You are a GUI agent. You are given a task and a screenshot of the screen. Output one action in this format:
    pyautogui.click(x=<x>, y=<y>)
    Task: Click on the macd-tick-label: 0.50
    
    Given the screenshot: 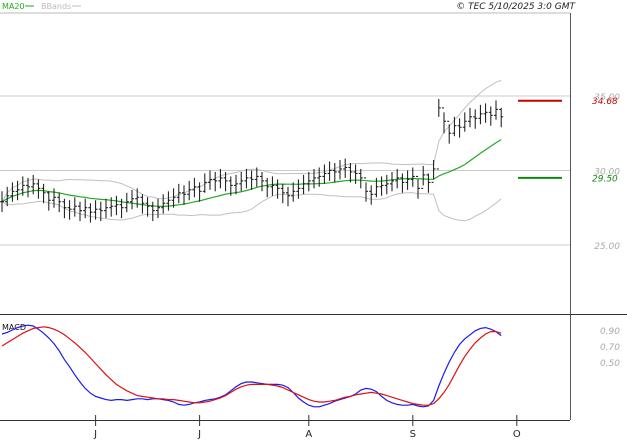 What is the action you would take?
    pyautogui.click(x=610, y=364)
    